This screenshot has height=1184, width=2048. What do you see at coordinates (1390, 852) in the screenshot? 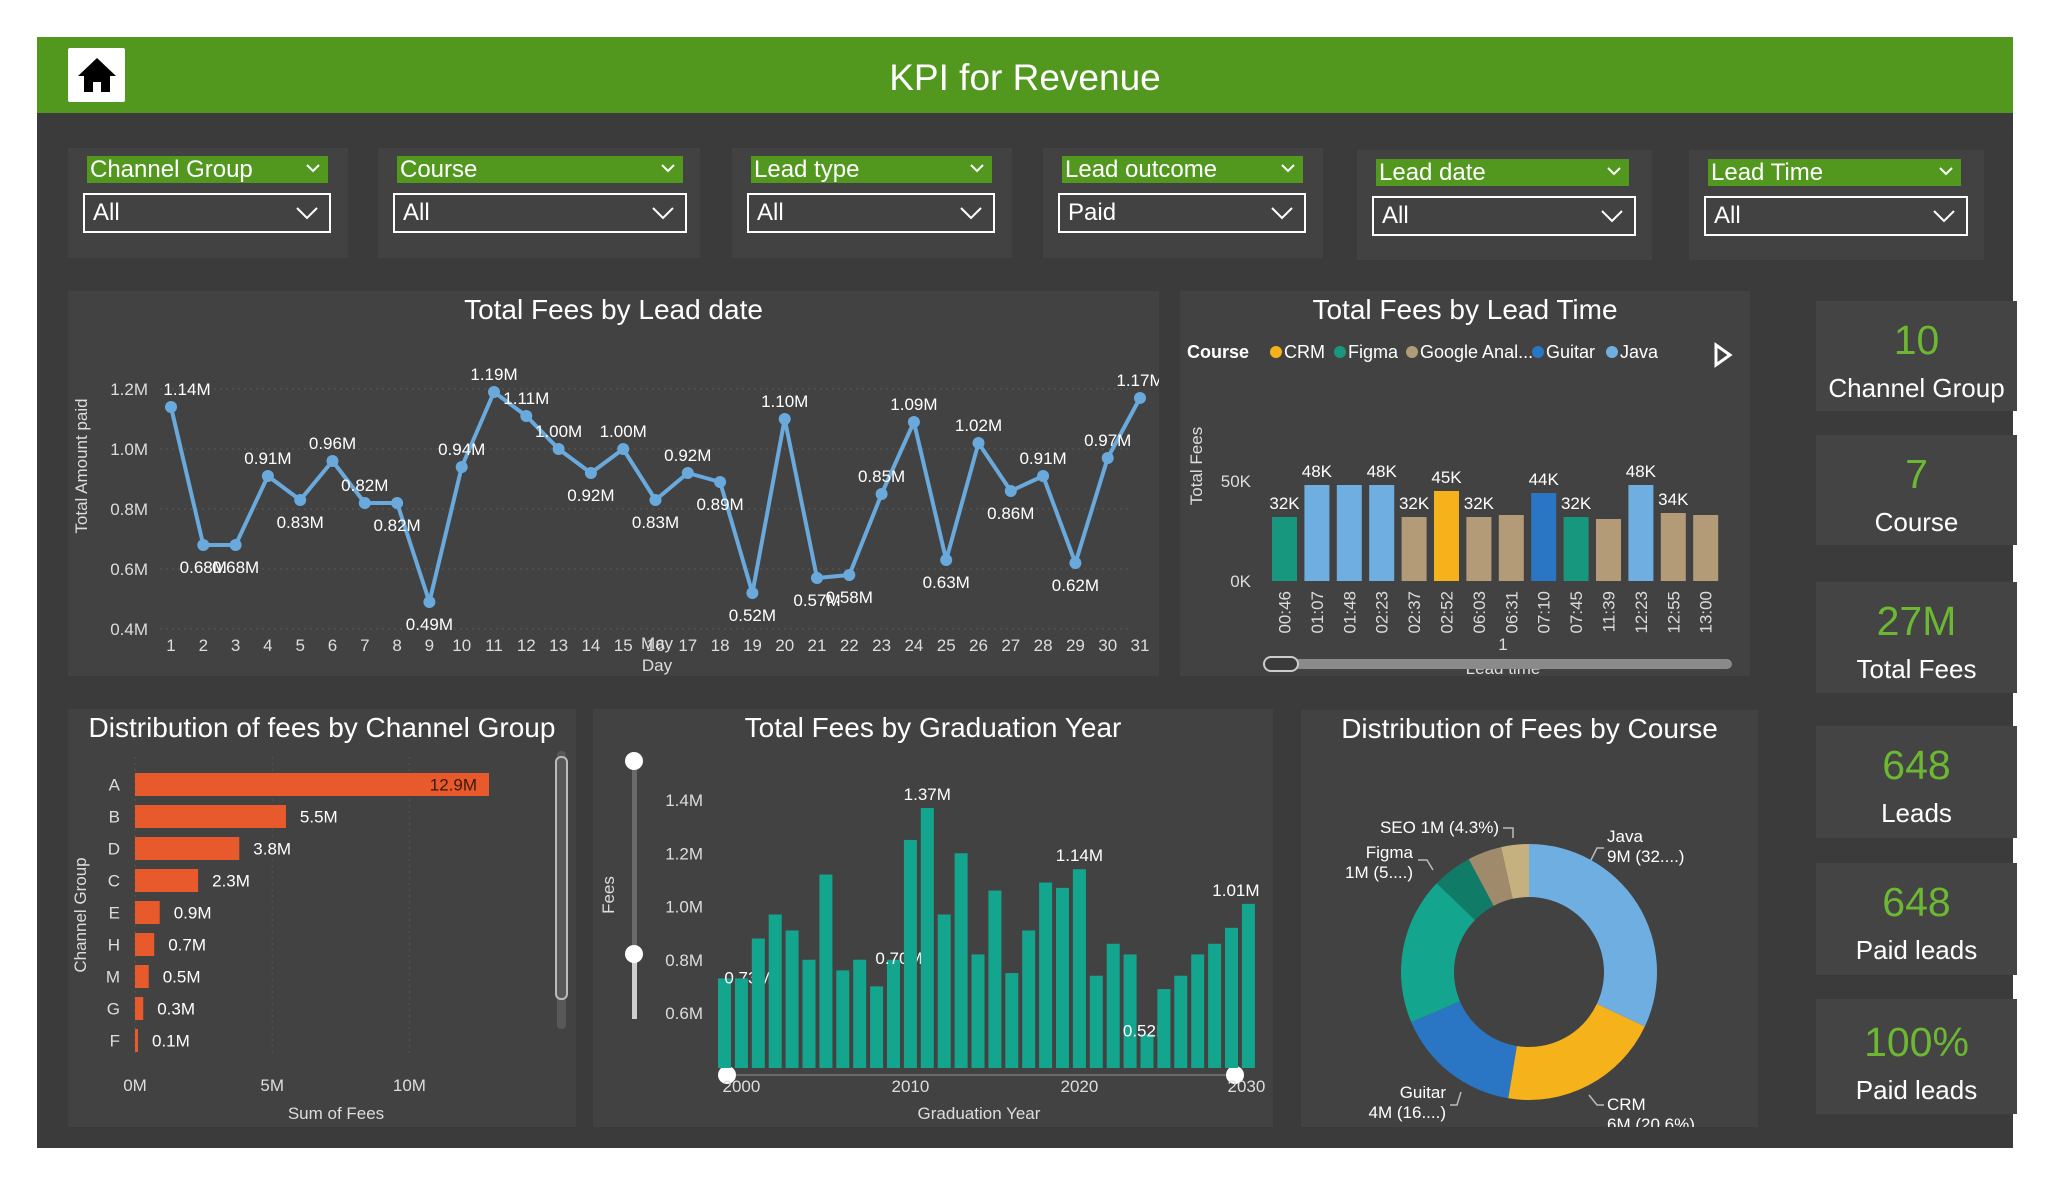
I see `data-label: Figma` at bounding box center [1390, 852].